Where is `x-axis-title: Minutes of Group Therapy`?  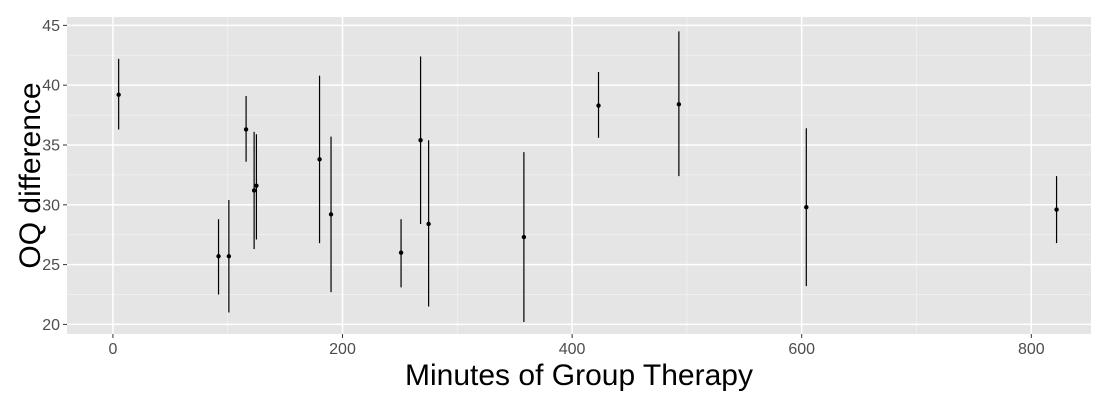 x-axis-title: Minutes of Group Therapy is located at coordinates (579, 375).